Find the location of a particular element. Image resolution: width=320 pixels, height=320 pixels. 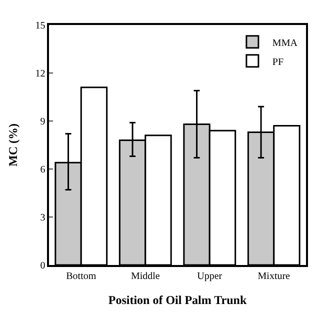

x-tick-label: Mixture is located at coordinates (274, 276).